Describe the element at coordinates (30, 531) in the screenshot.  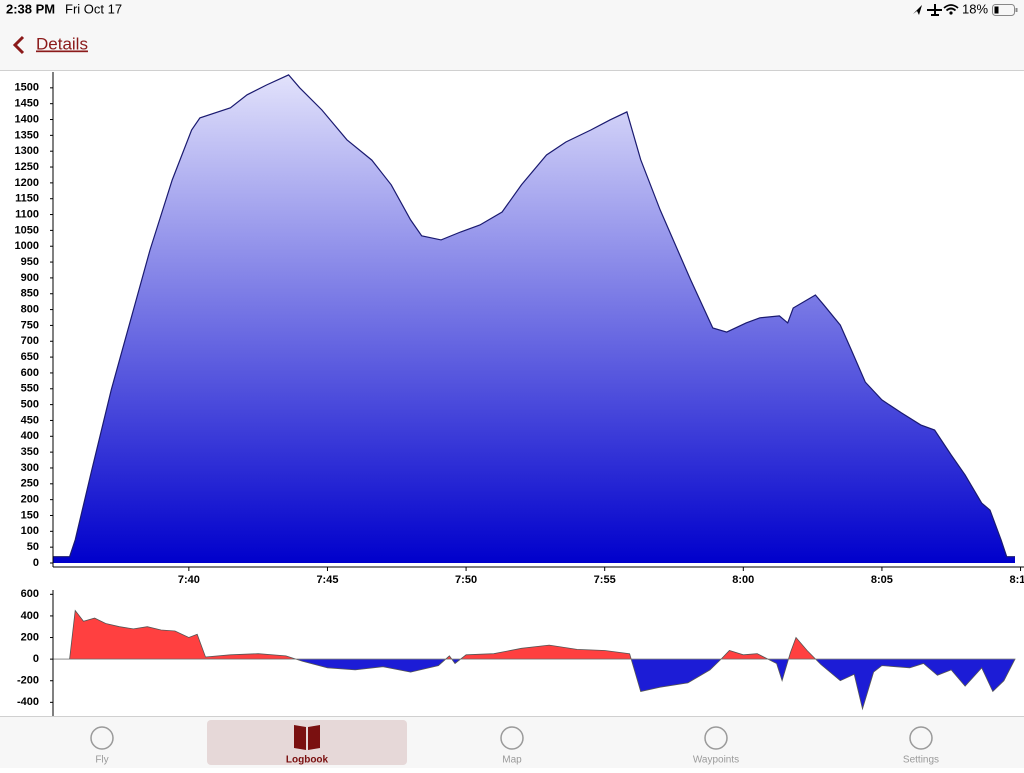
I see `y-tick-label: 100` at that location.